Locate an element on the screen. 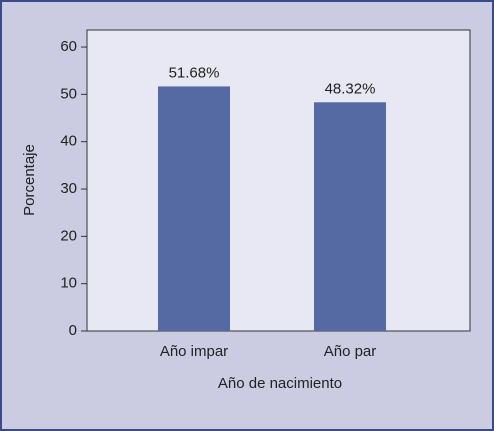 The width and height of the screenshot is (494, 431). y-tick-label: 50 is located at coordinates (68, 93).